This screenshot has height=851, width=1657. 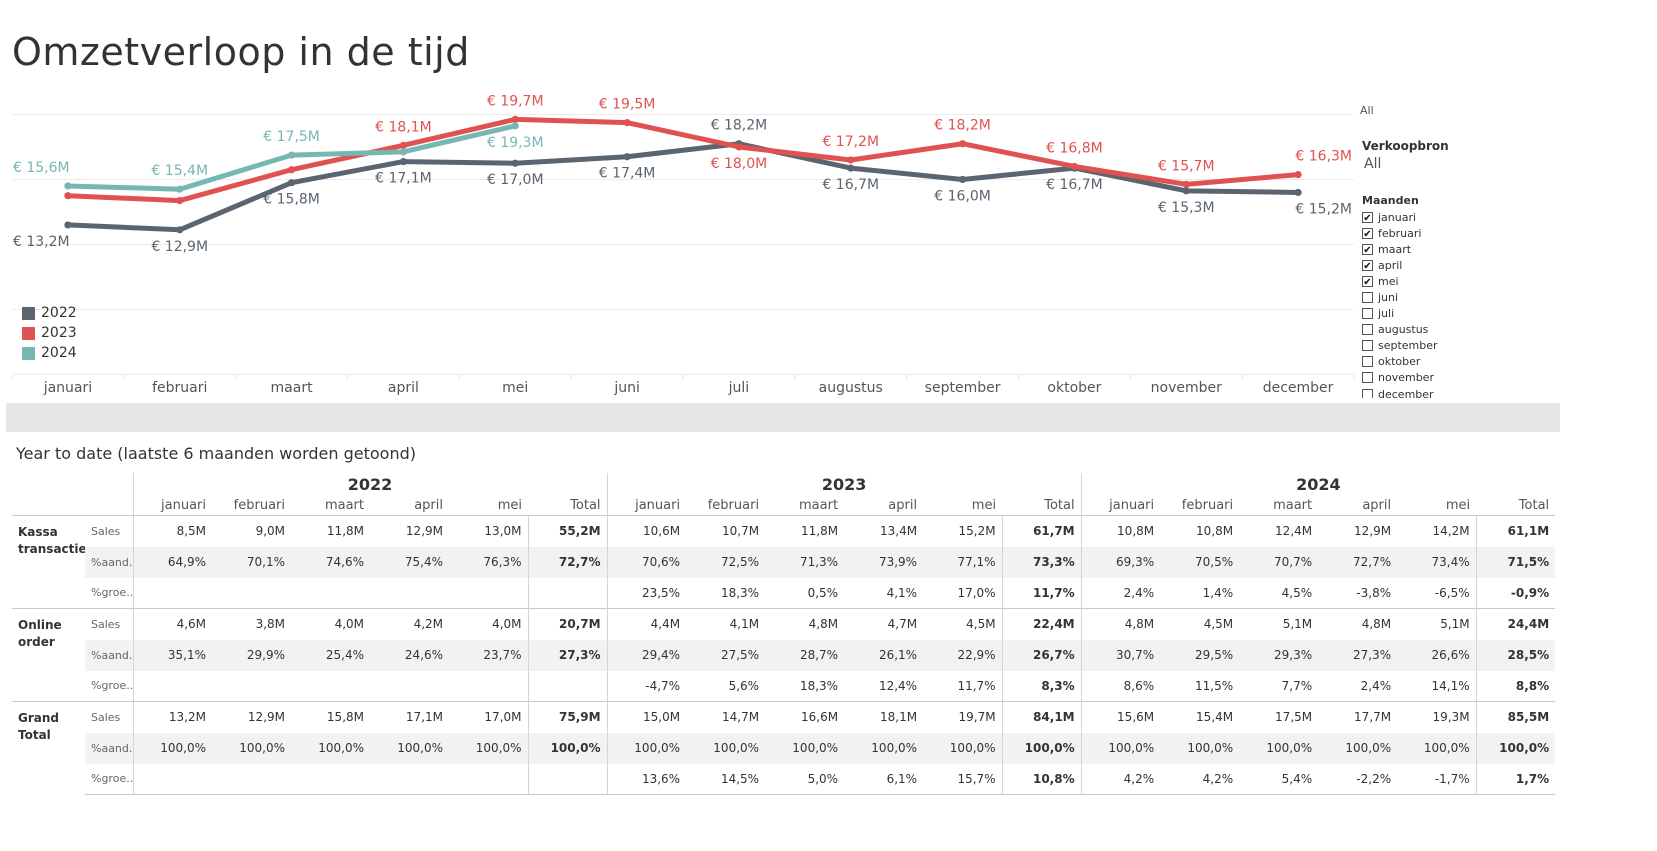 What do you see at coordinates (1390, 200) in the screenshot?
I see `months-filter-label: Maanden` at bounding box center [1390, 200].